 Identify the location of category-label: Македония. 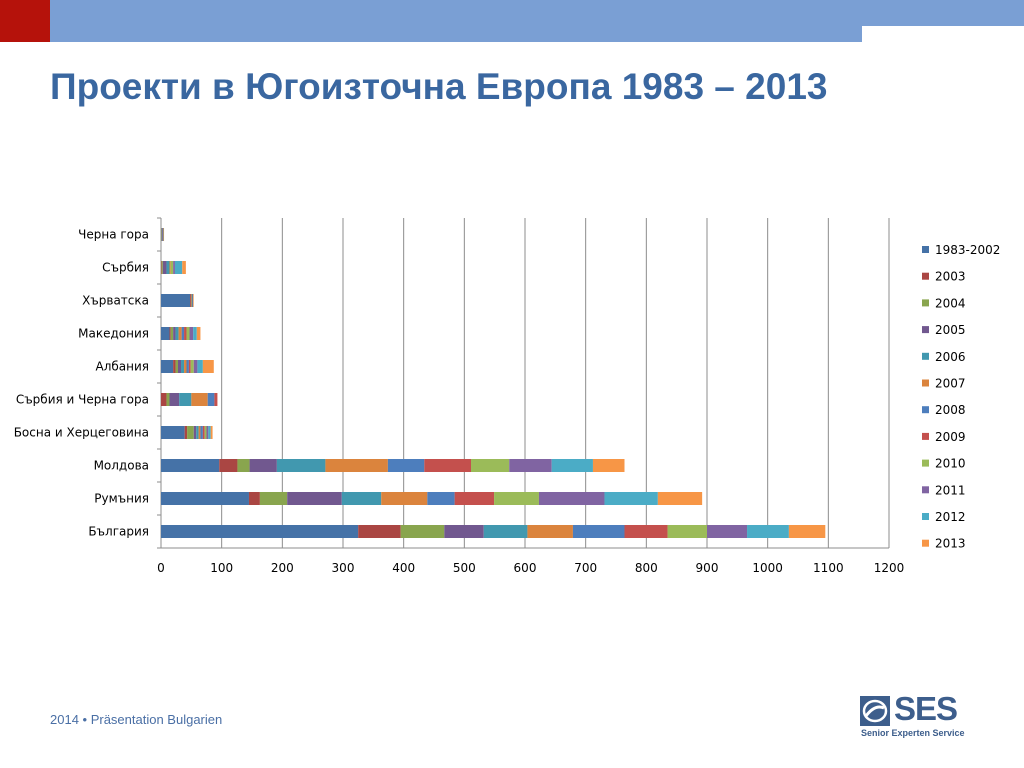
(113, 334).